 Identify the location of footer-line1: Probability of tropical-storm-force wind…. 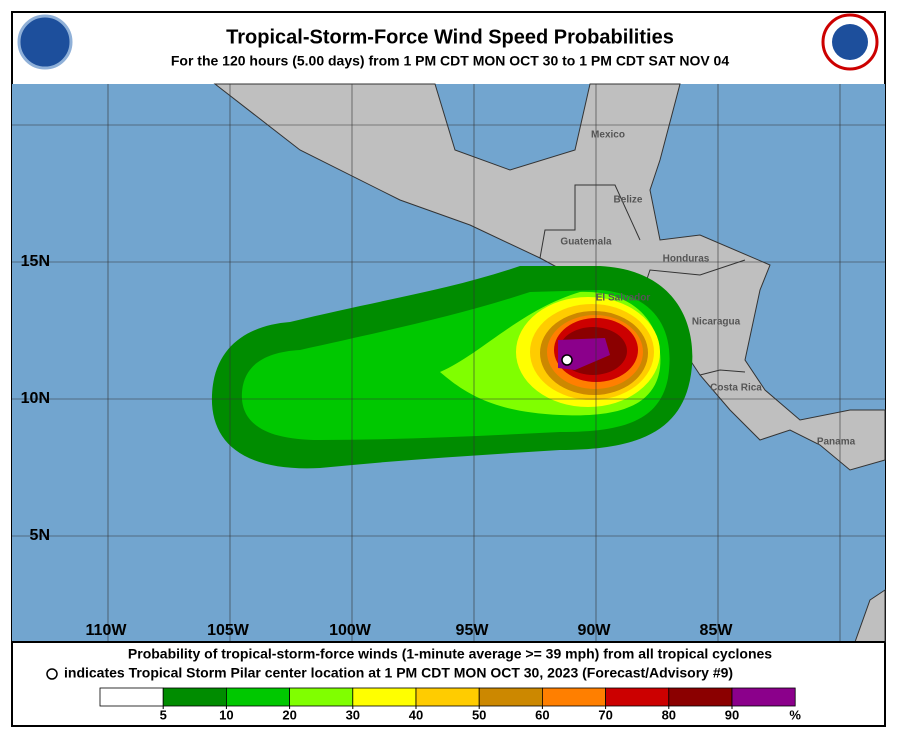
(450, 654).